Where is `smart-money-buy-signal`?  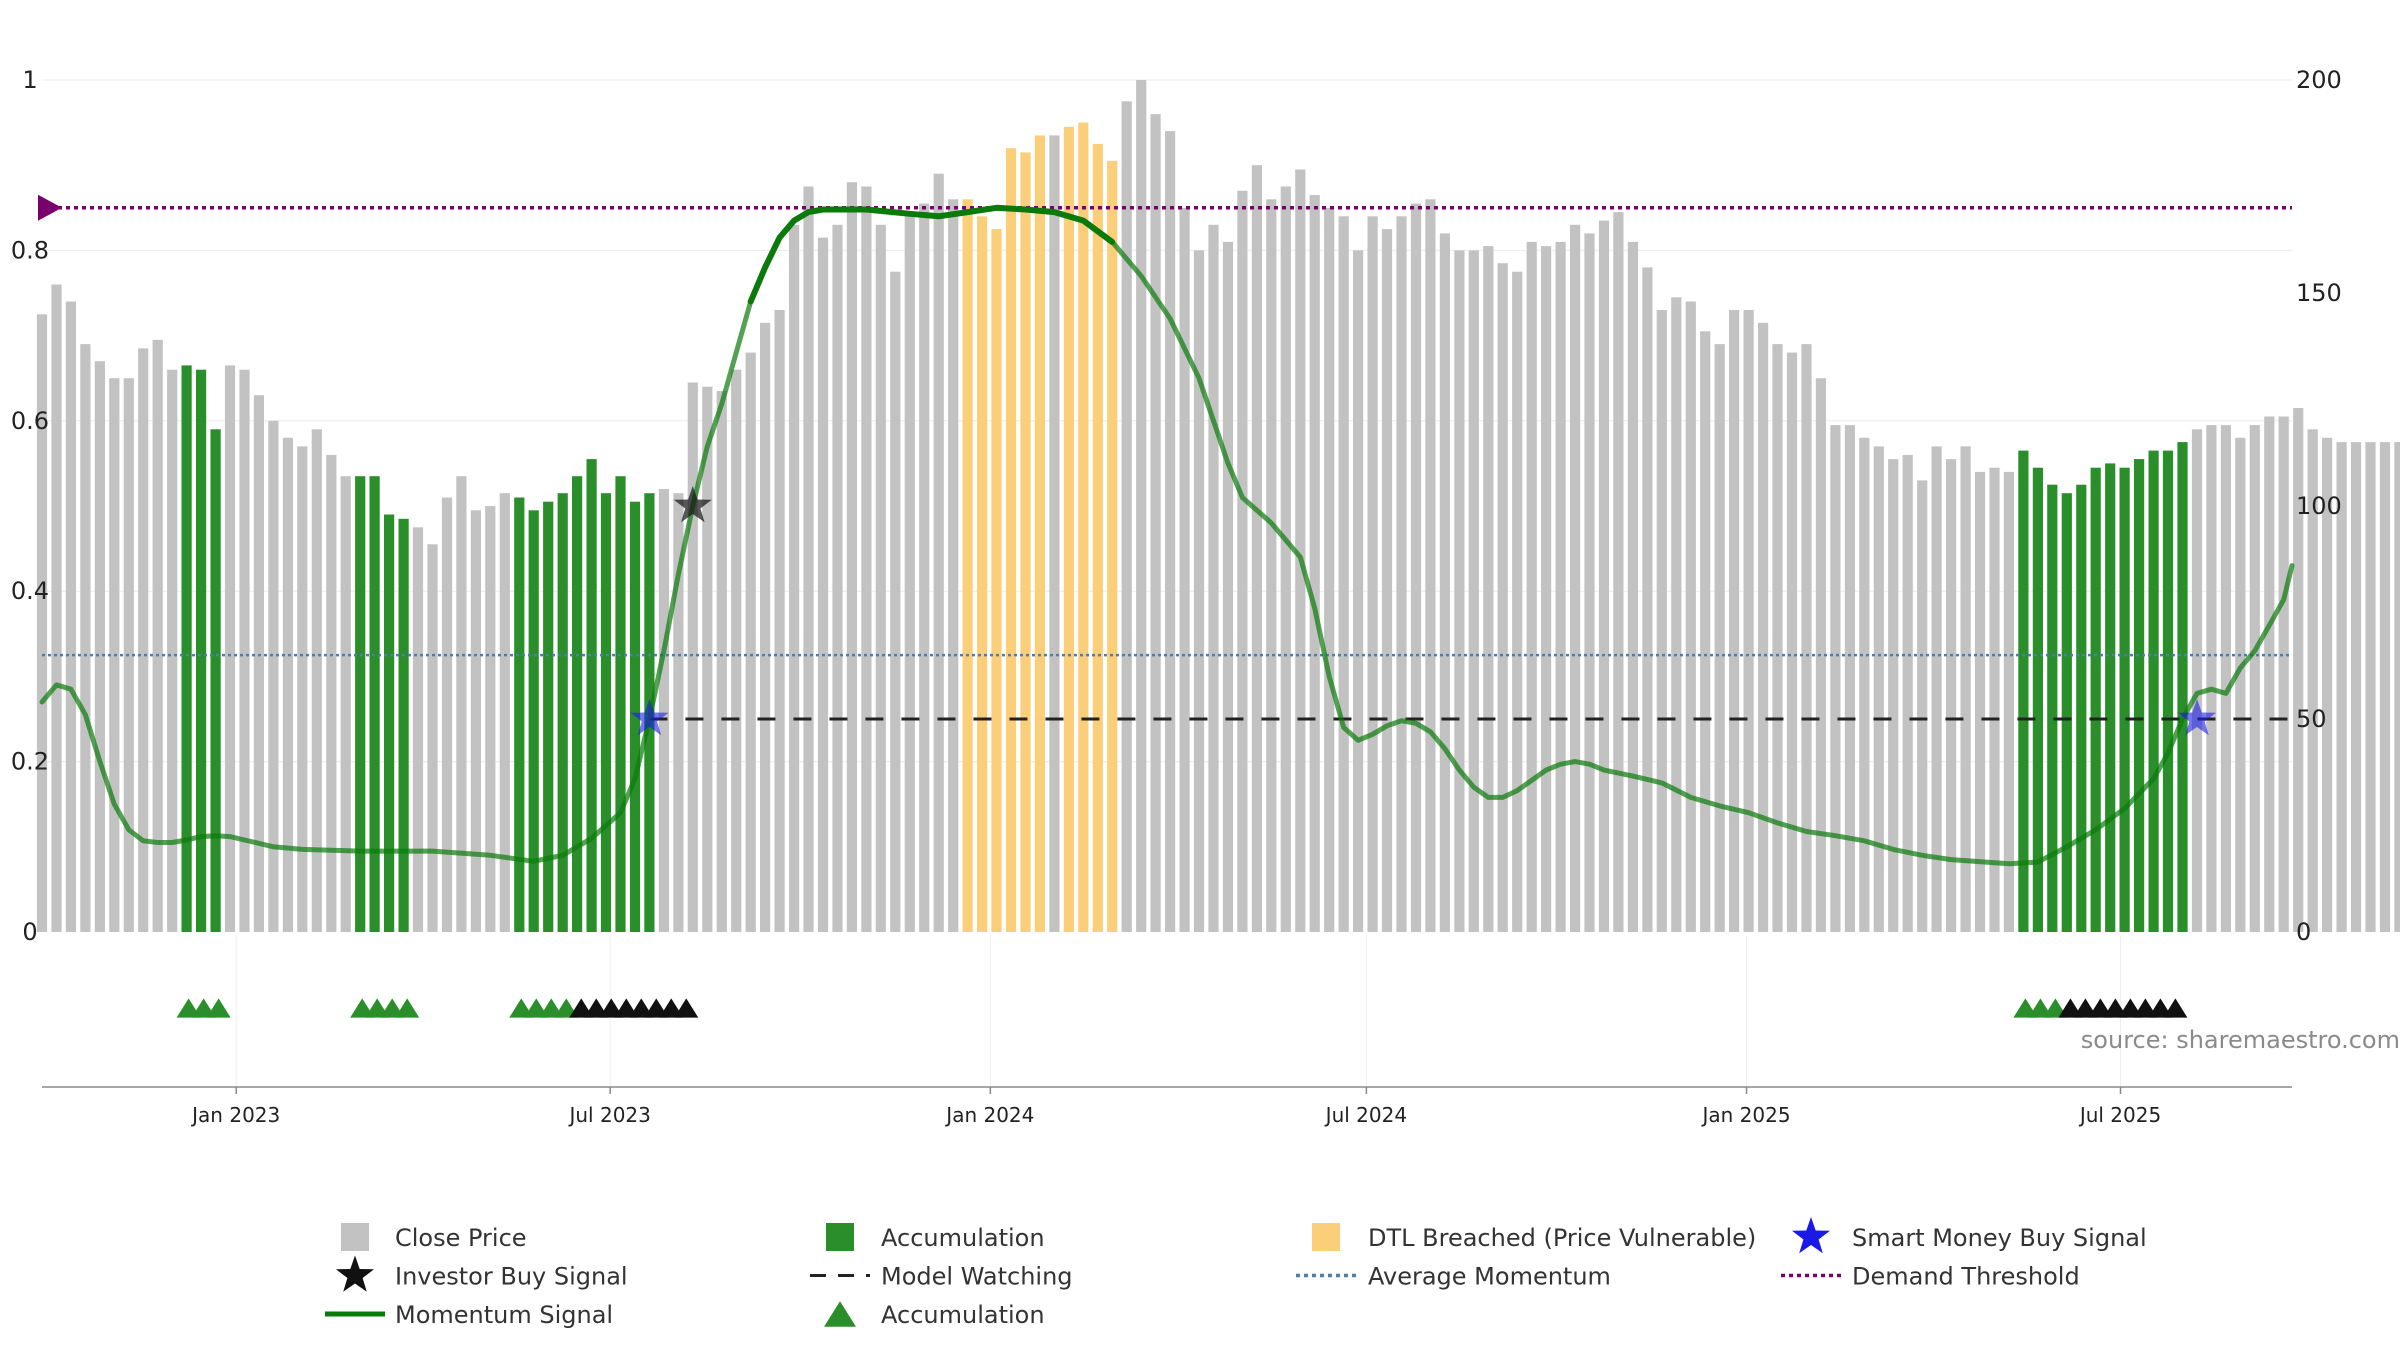 smart-money-buy-signal is located at coordinates (649, 717).